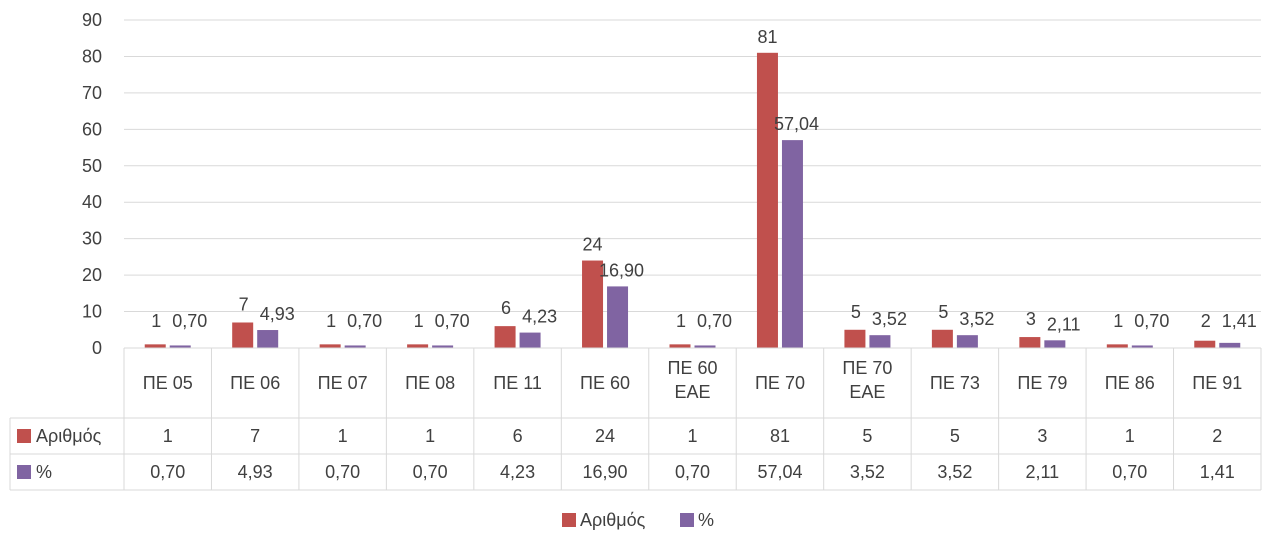  Describe the element at coordinates (506, 308) in the screenshot. I see `data-label: 6` at that location.